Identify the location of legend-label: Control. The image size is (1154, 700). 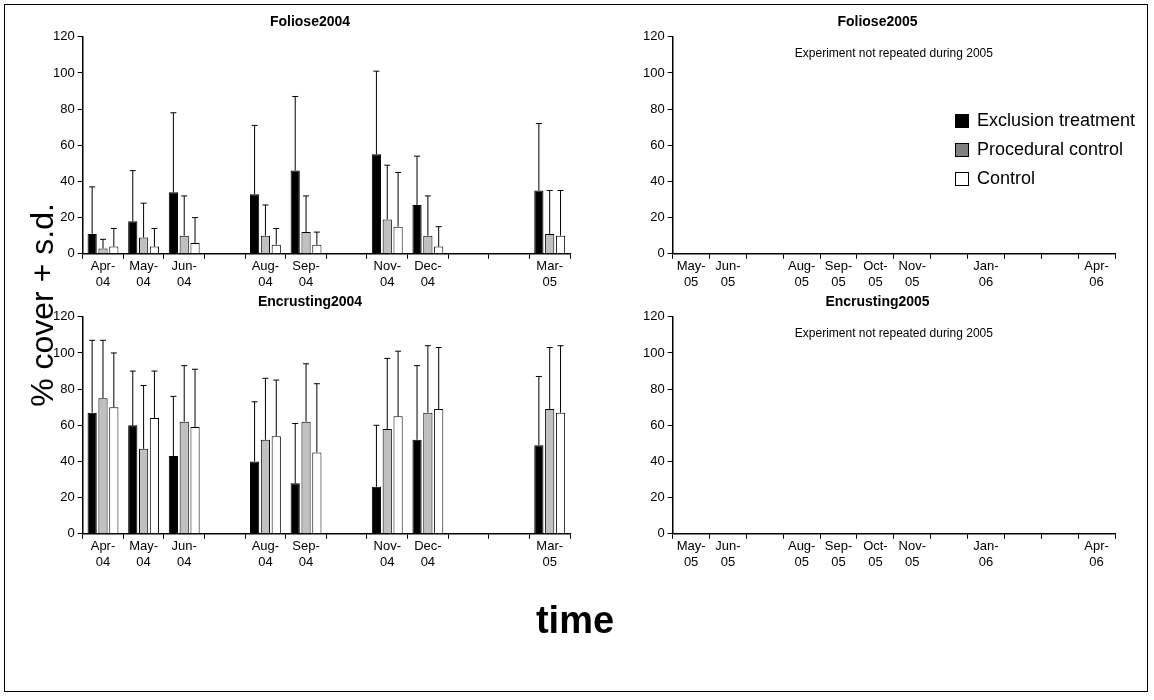
(1005, 178).